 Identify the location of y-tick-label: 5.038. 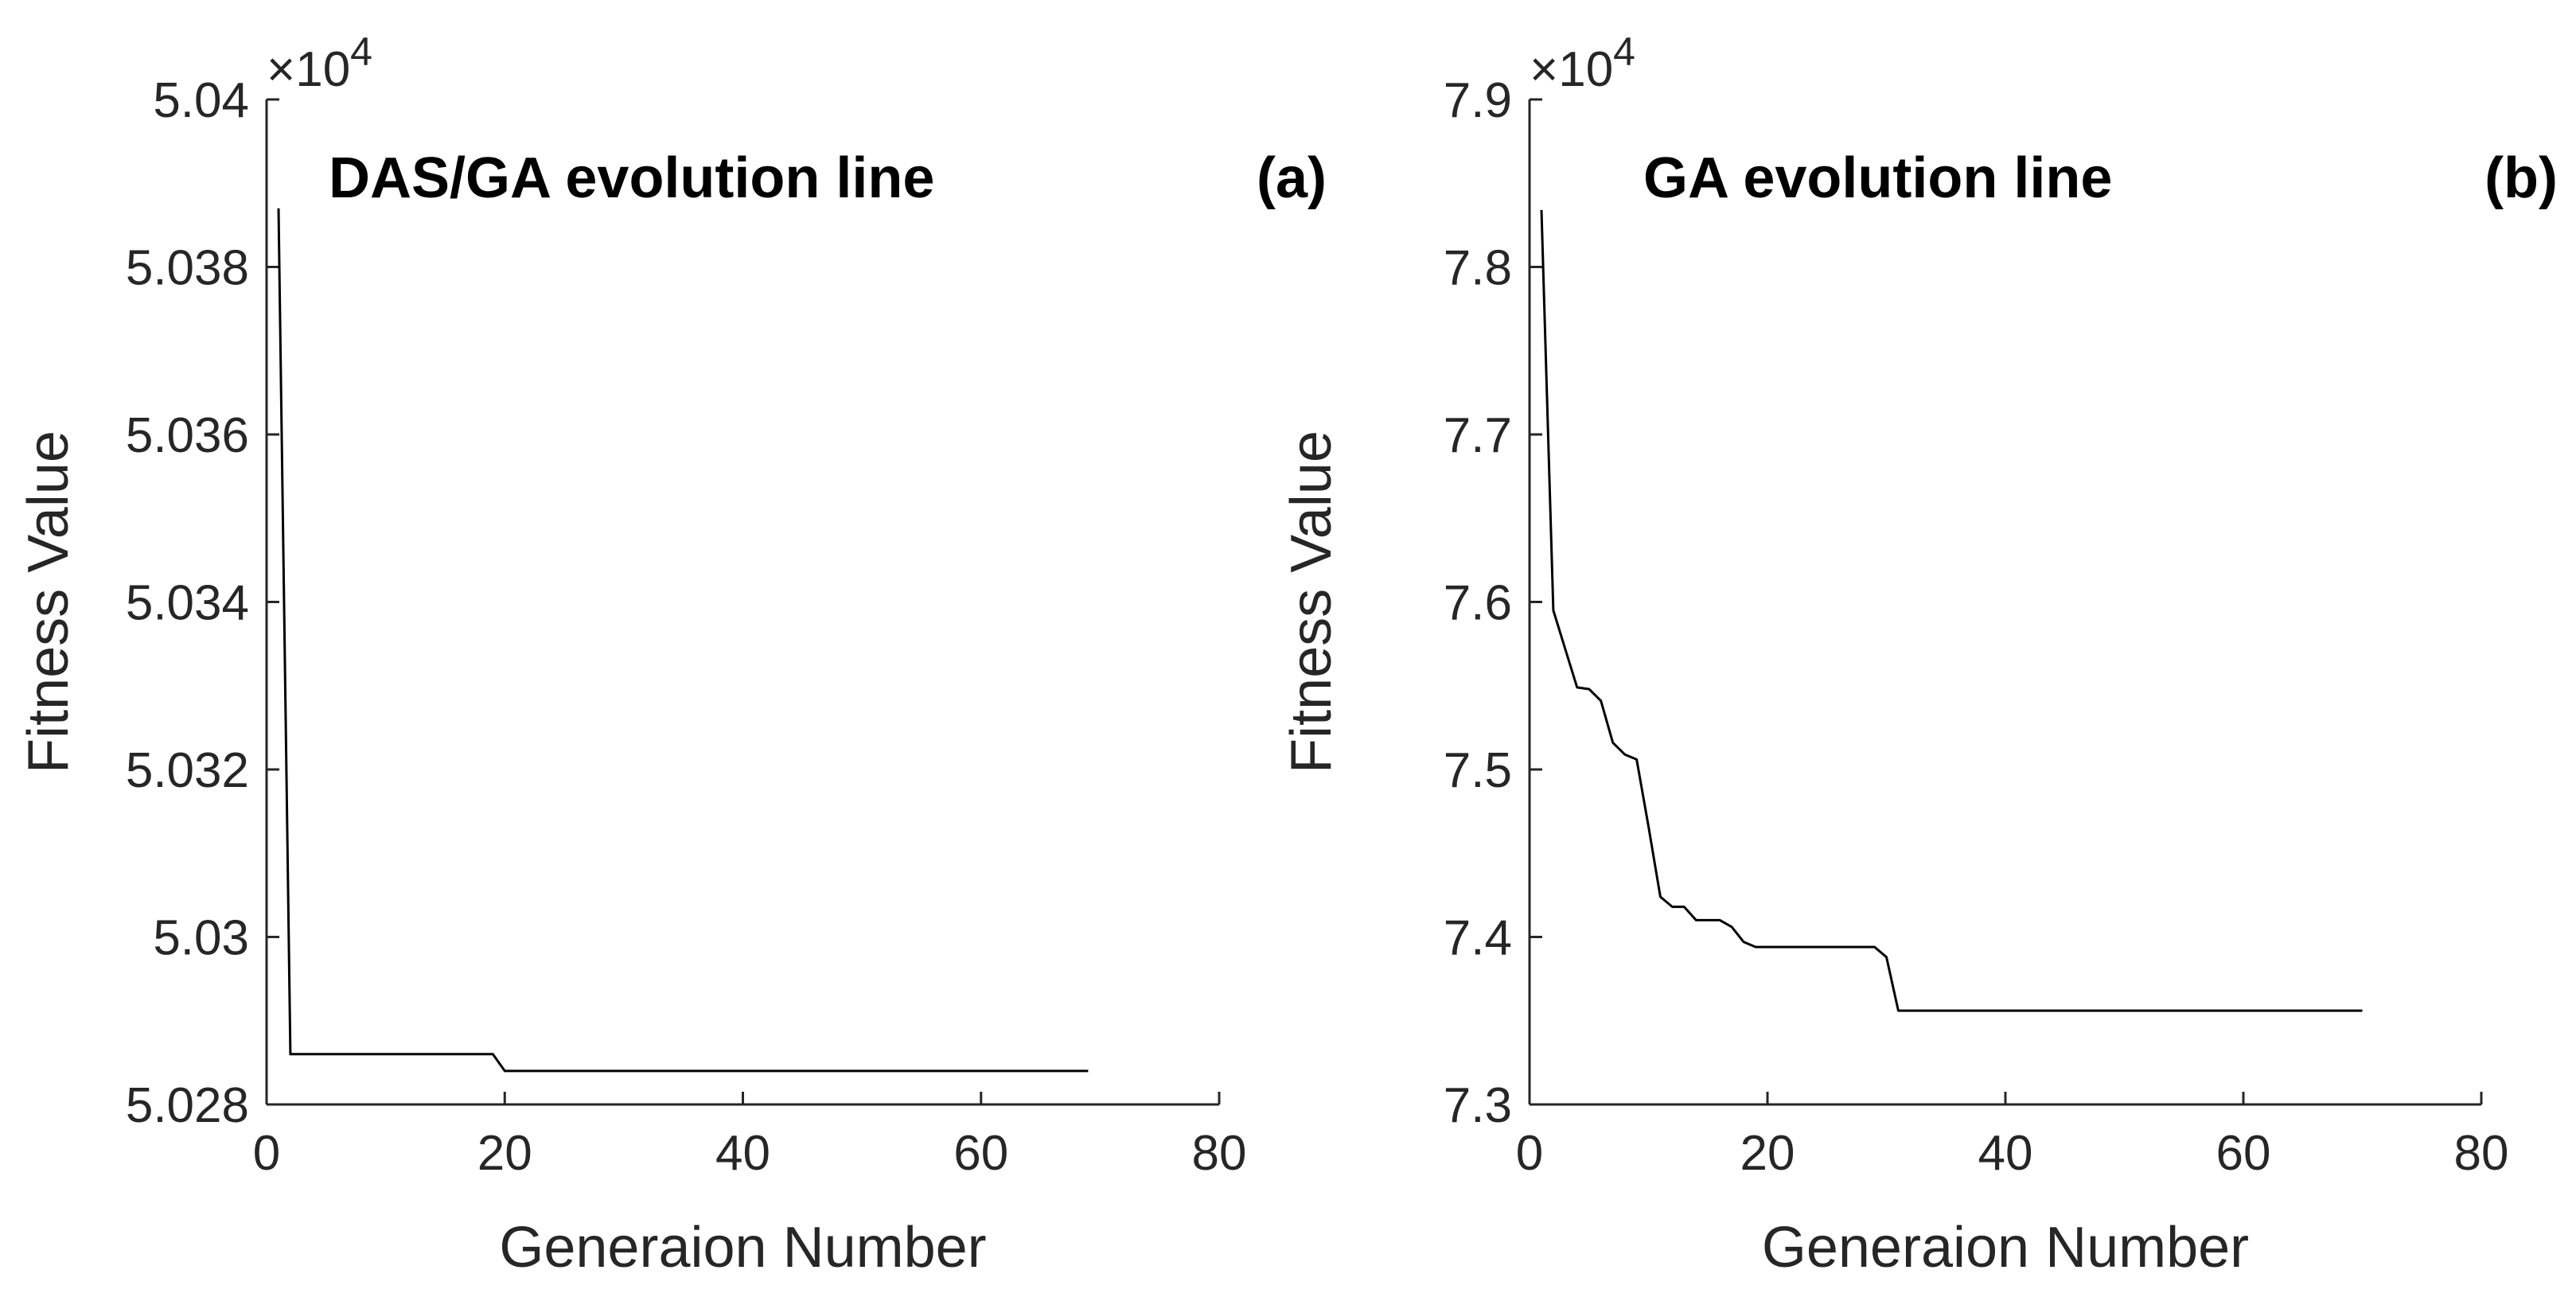
(187, 268).